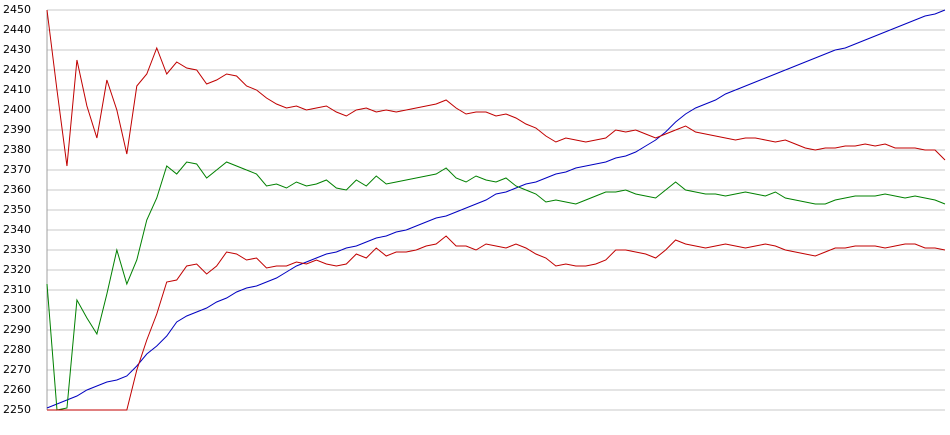 The width and height of the screenshot is (950, 435). Describe the element at coordinates (17, 289) in the screenshot. I see `y-tick-label: 2310` at that location.